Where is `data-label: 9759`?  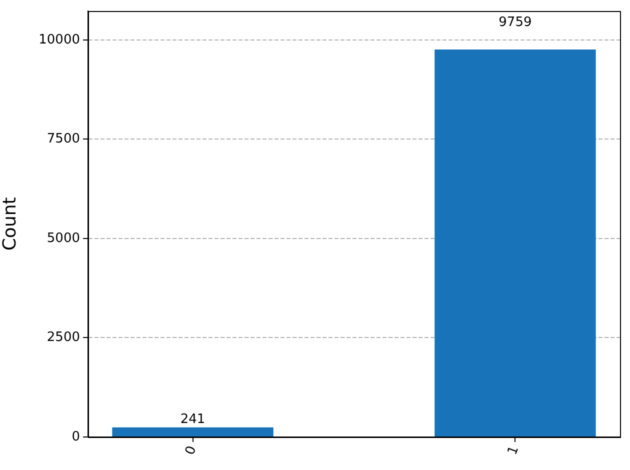 data-label: 9759 is located at coordinates (515, 22).